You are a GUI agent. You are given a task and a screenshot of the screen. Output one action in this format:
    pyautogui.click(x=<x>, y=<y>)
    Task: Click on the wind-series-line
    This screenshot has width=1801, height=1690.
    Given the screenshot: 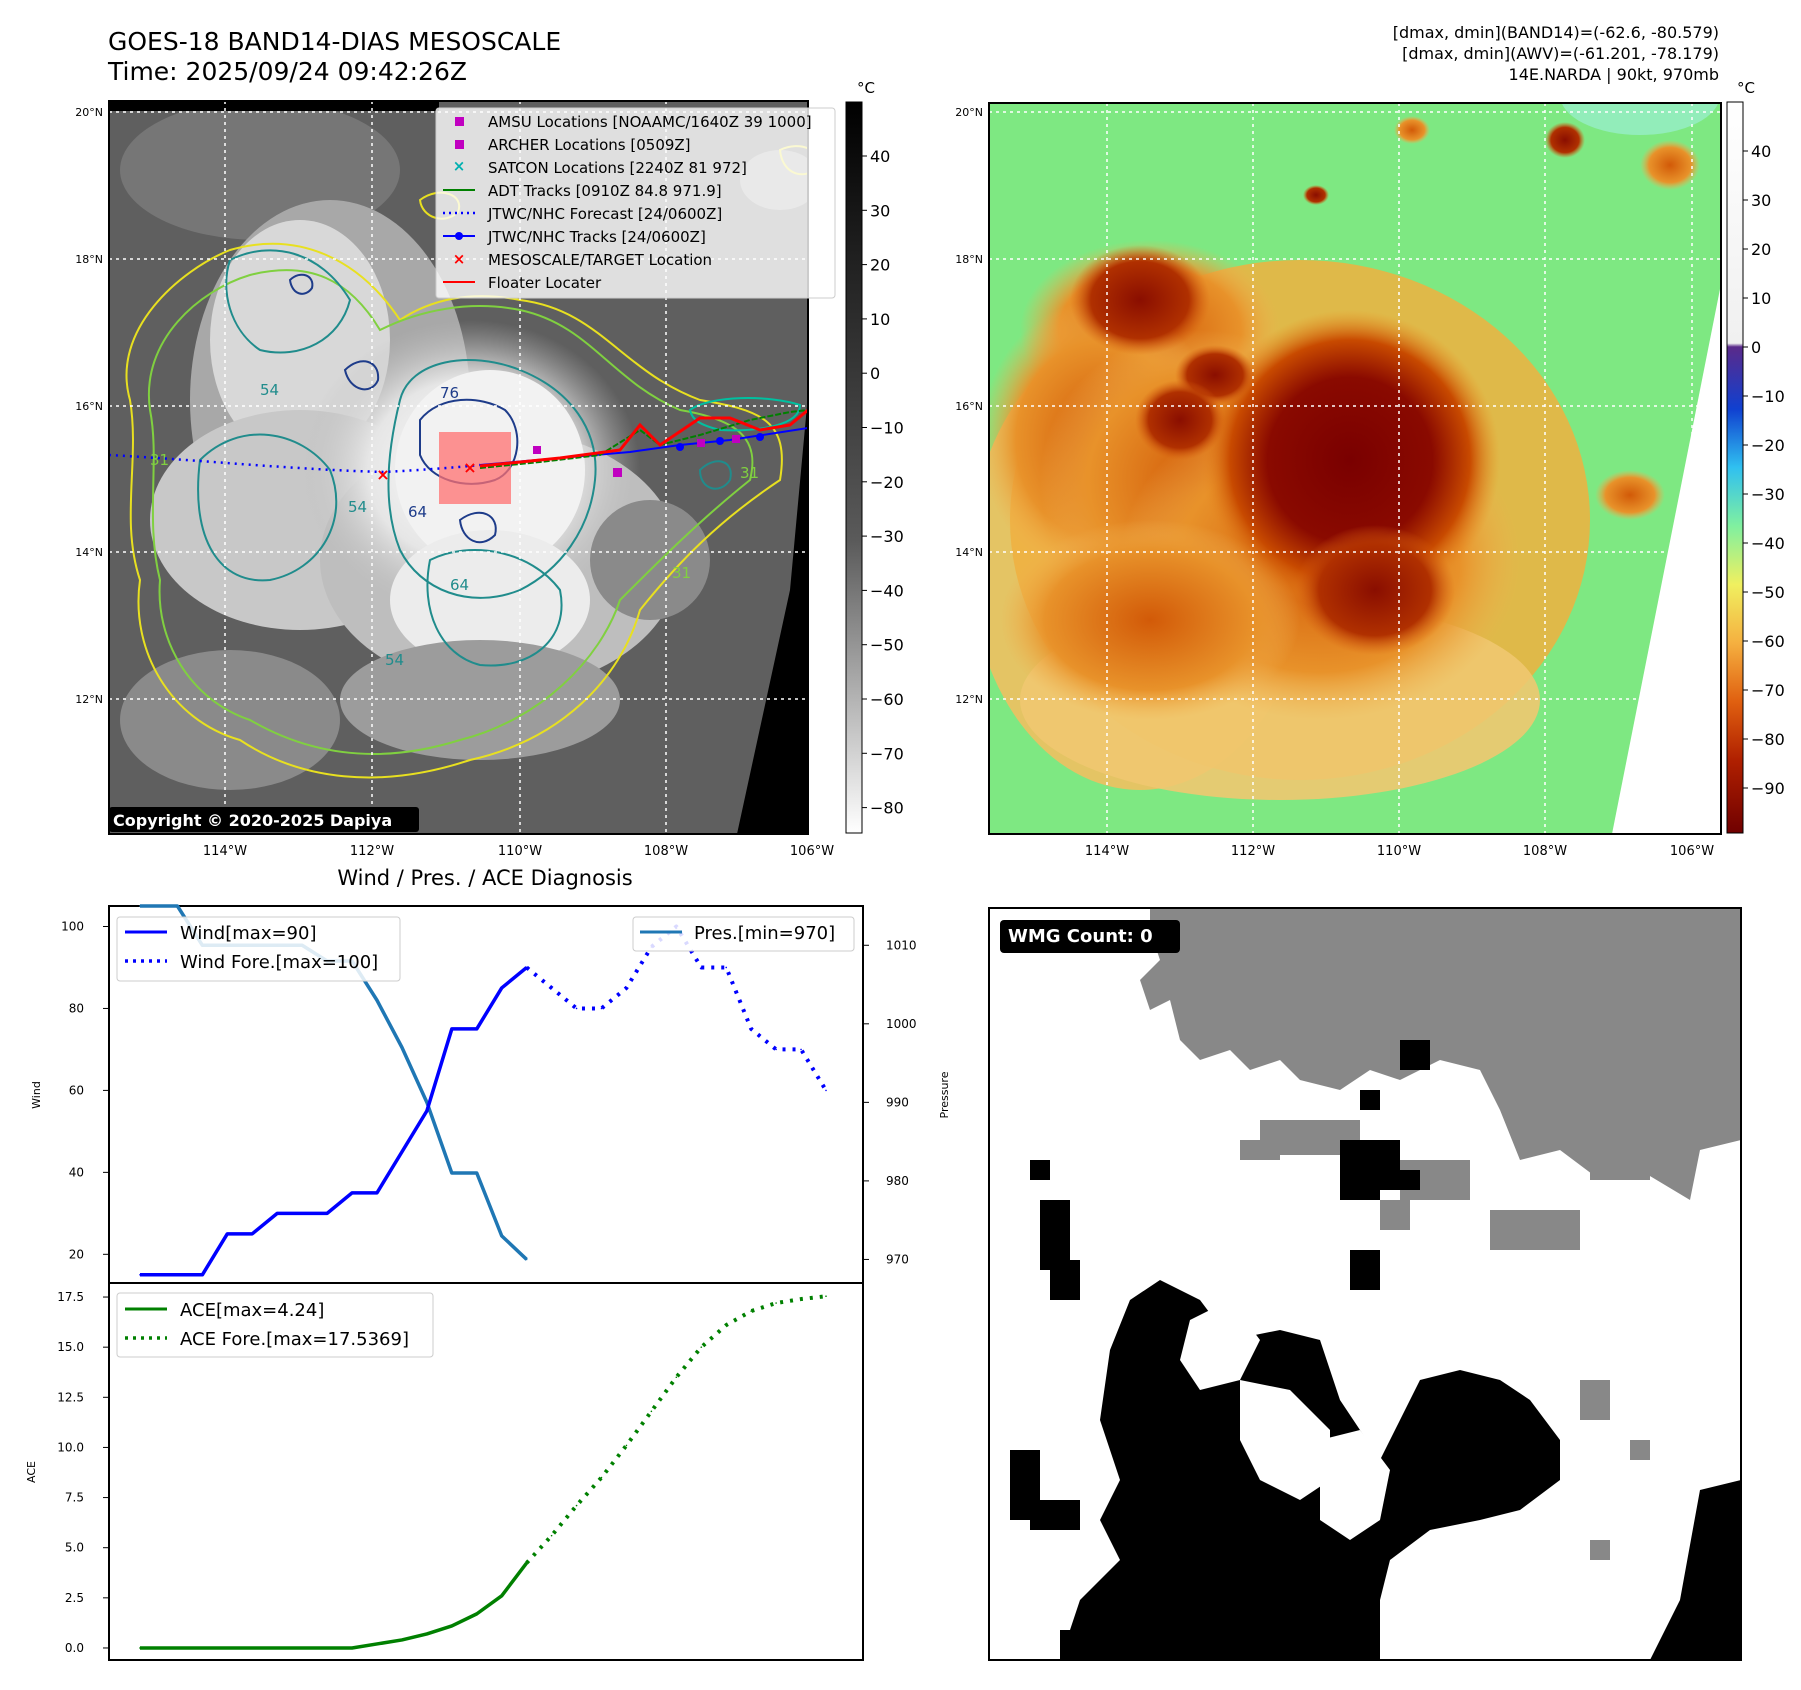 What is the action you would take?
    pyautogui.click(x=334, y=1121)
    